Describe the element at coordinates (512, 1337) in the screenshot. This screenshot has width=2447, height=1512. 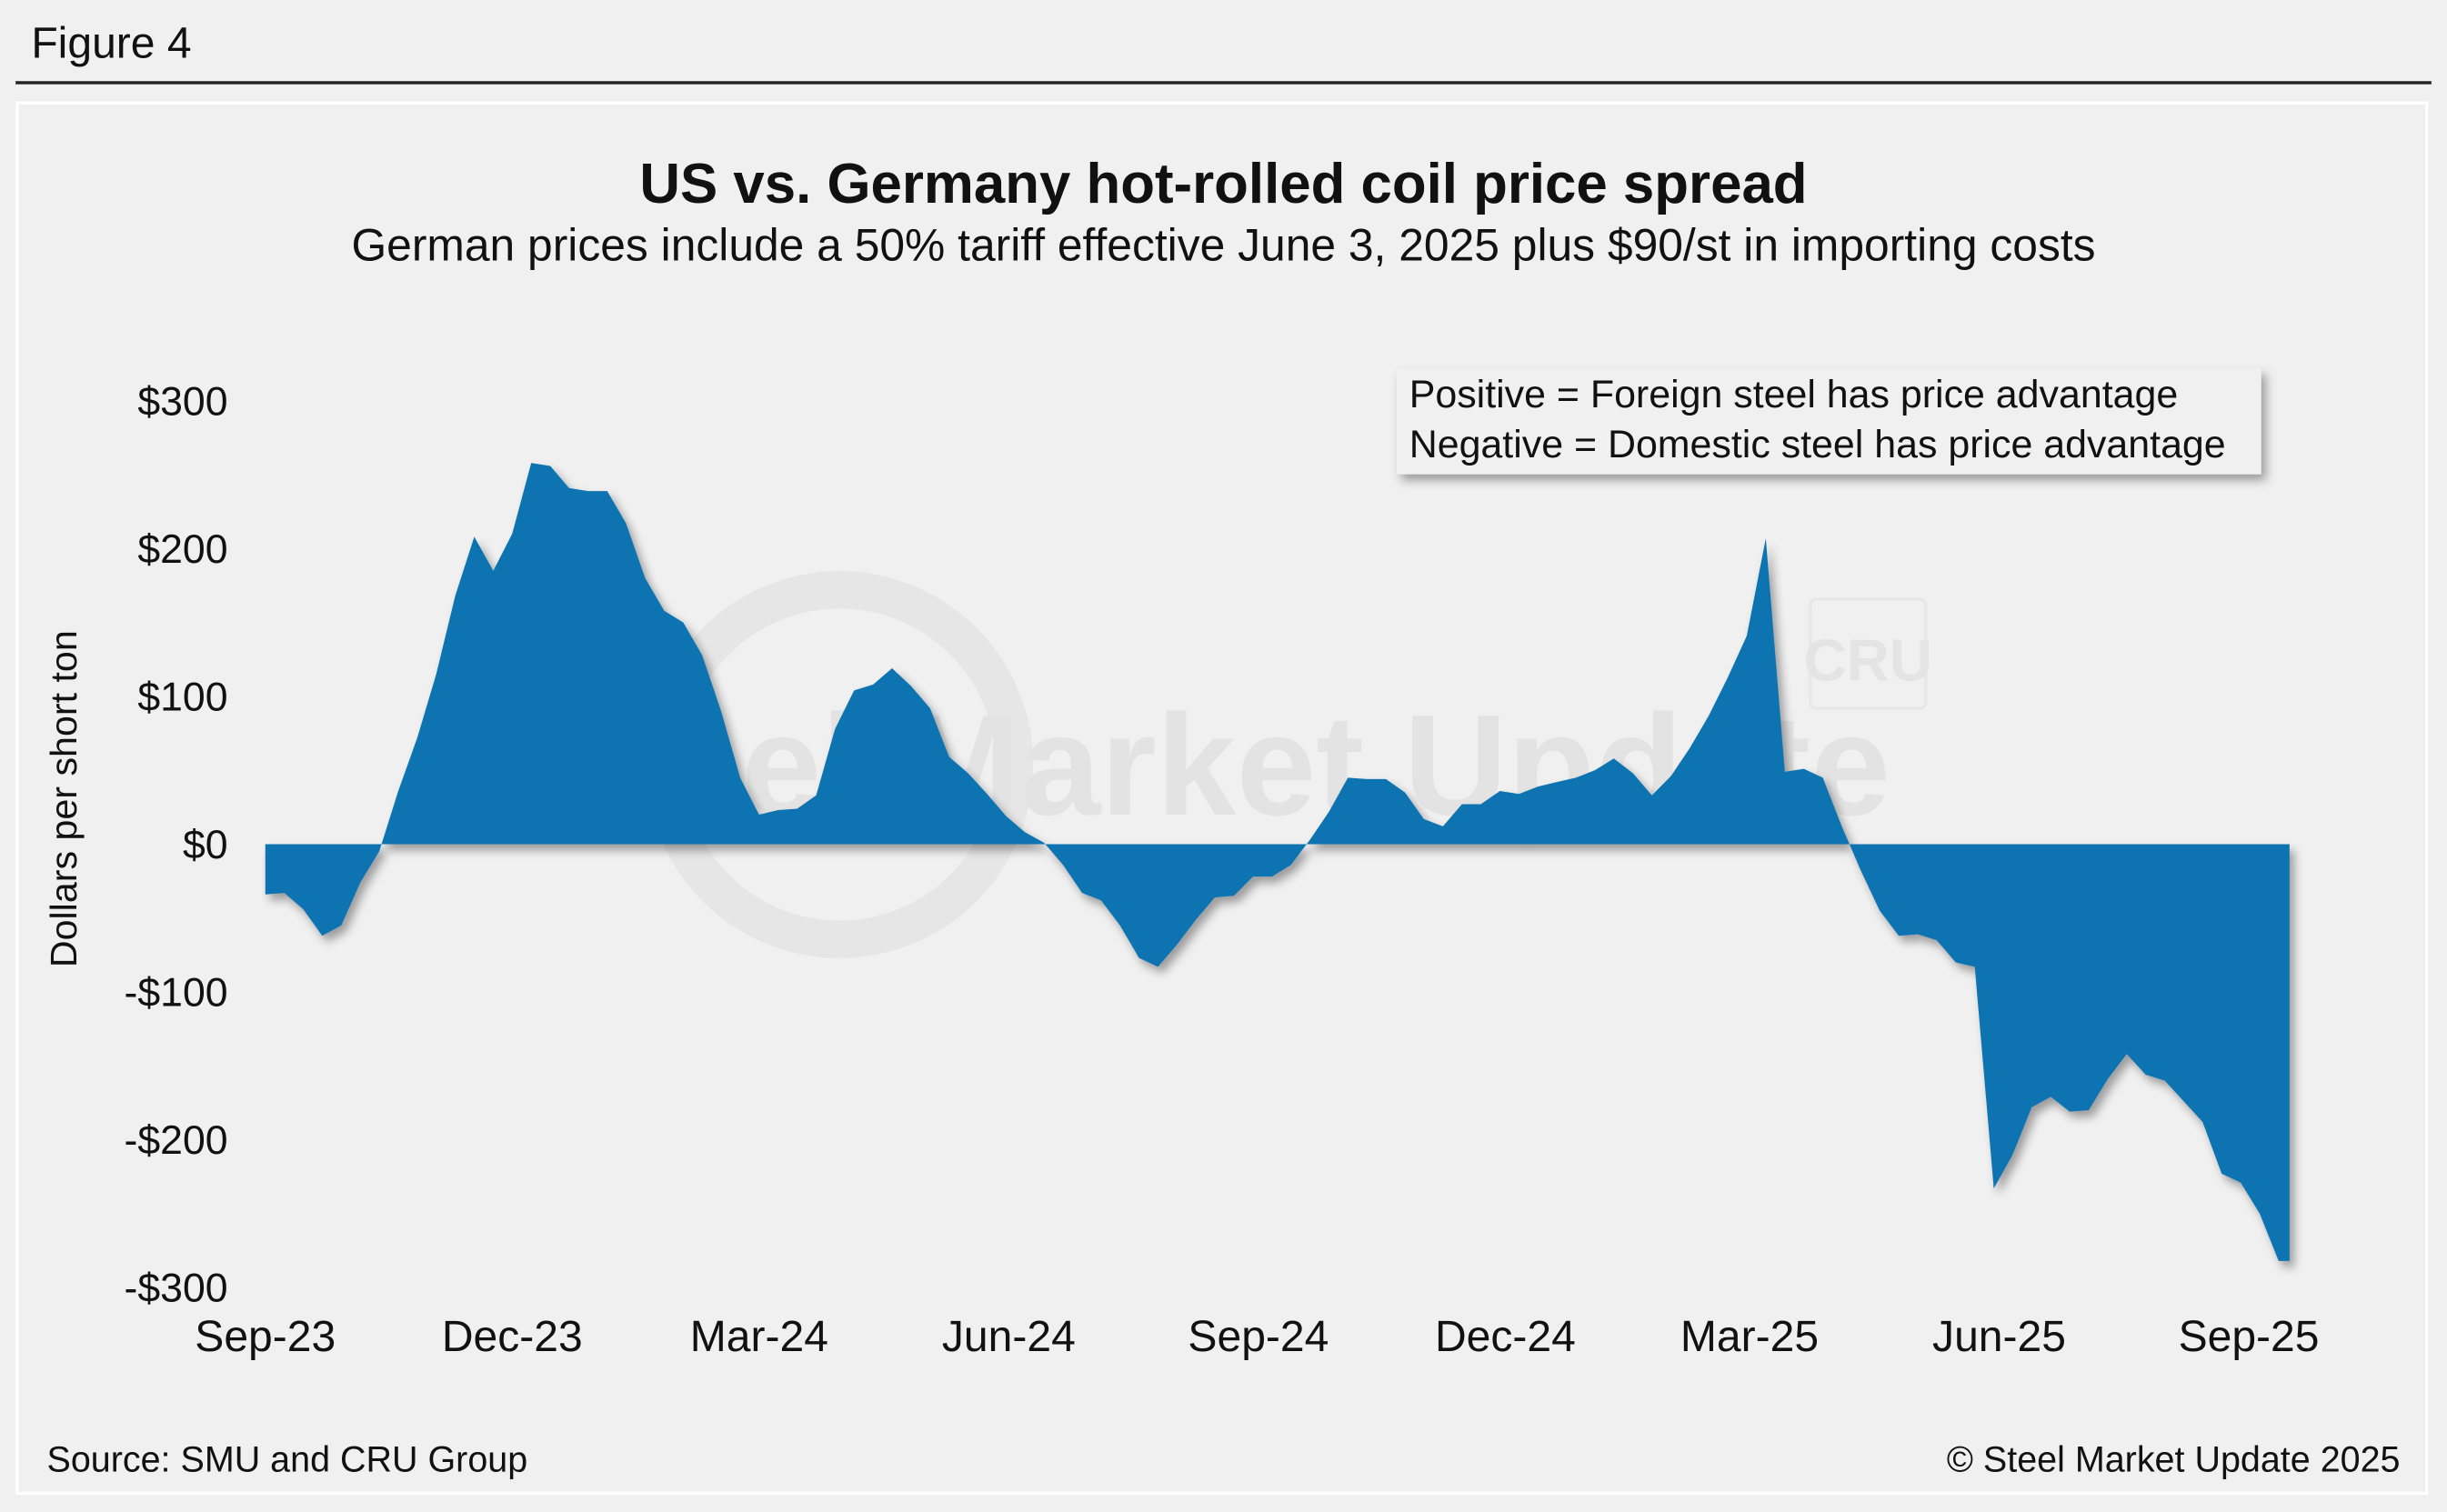
I see `x-tick-label: Dec-23` at that location.